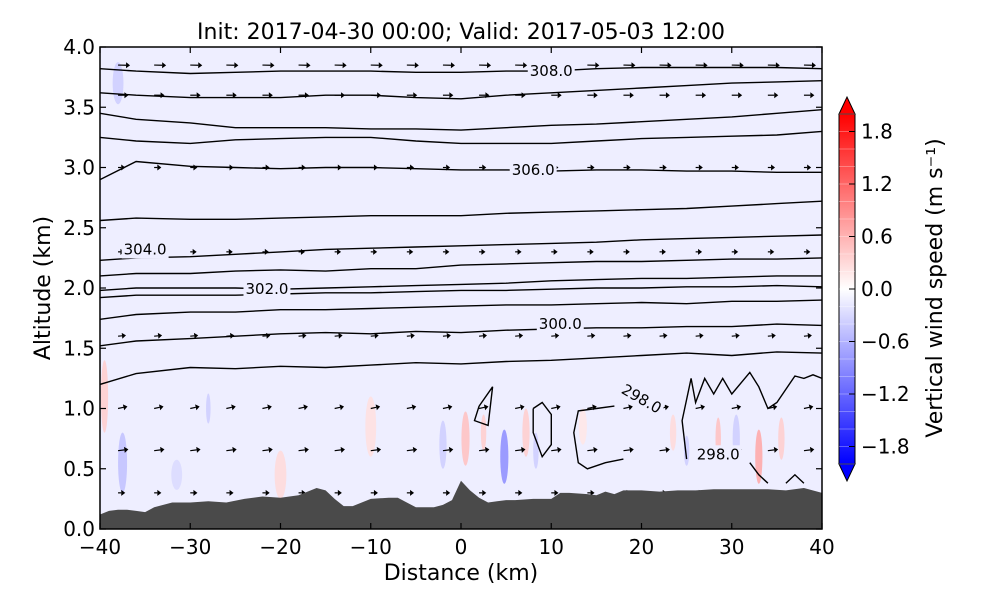 This screenshot has width=1000, height=604. Describe the element at coordinates (551, 71) in the screenshot. I see `contour-label: 308.0` at that location.